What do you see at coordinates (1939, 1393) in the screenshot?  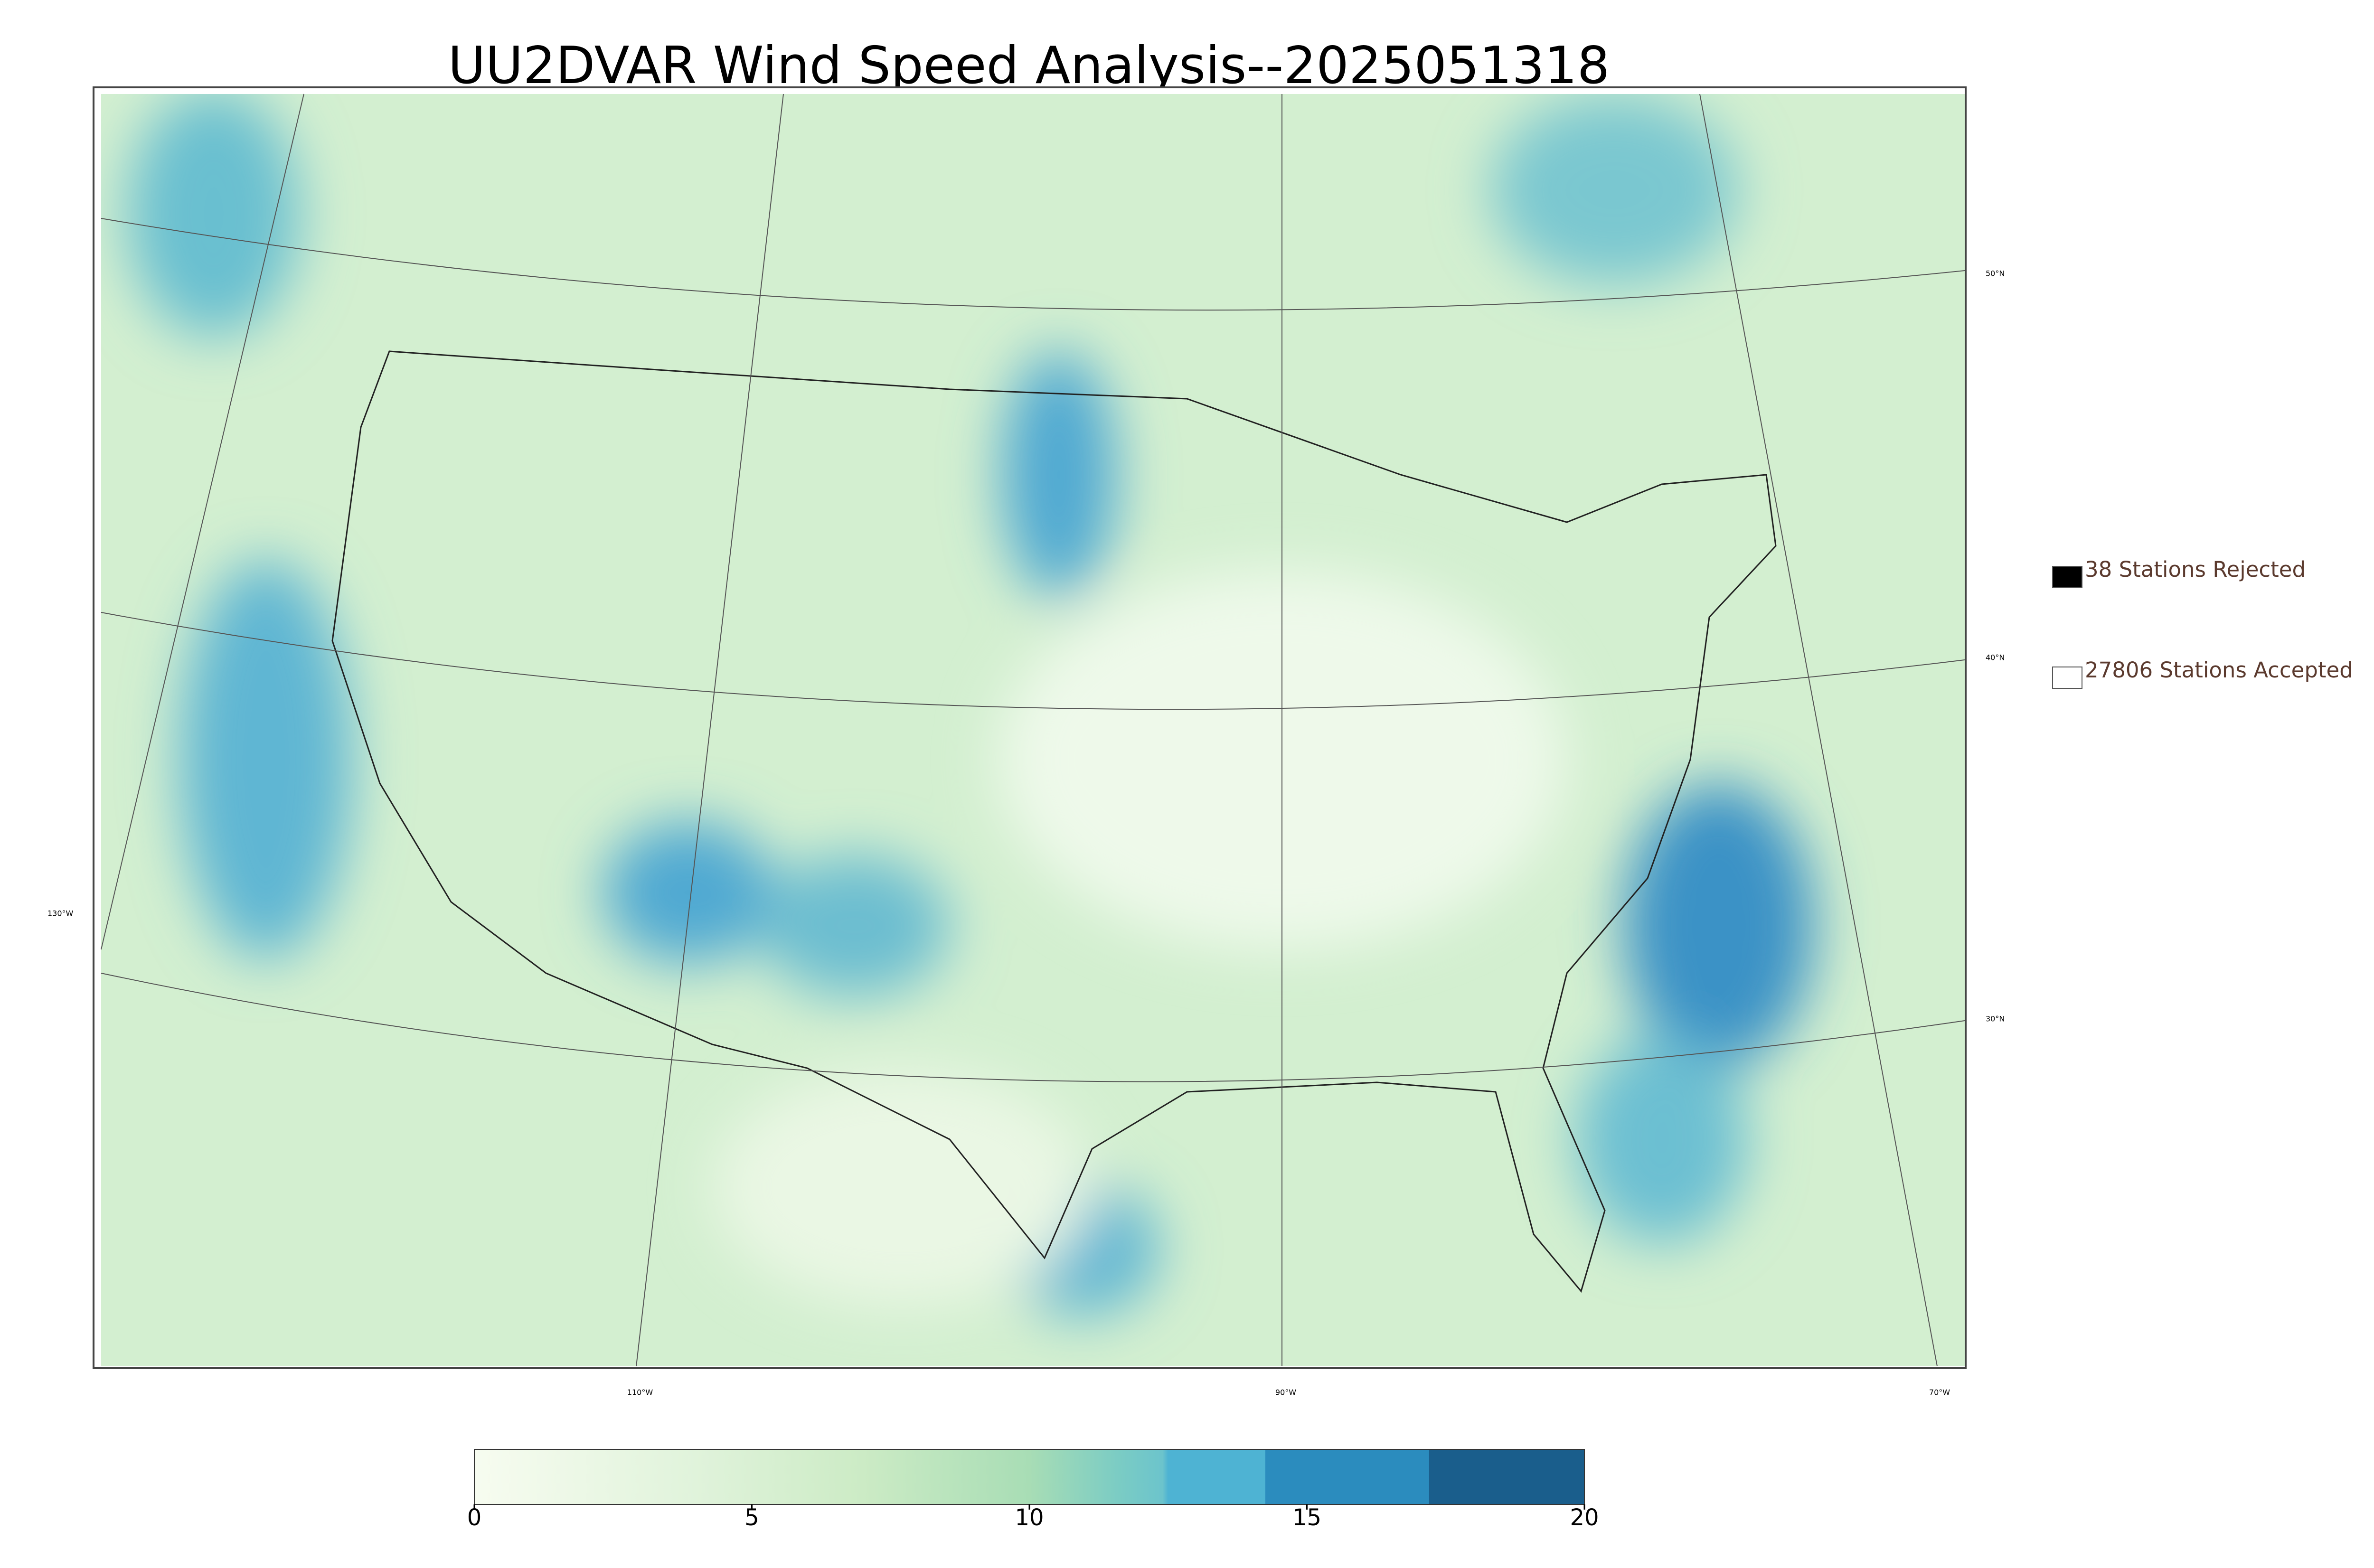 I see `lon-label: 70°W` at bounding box center [1939, 1393].